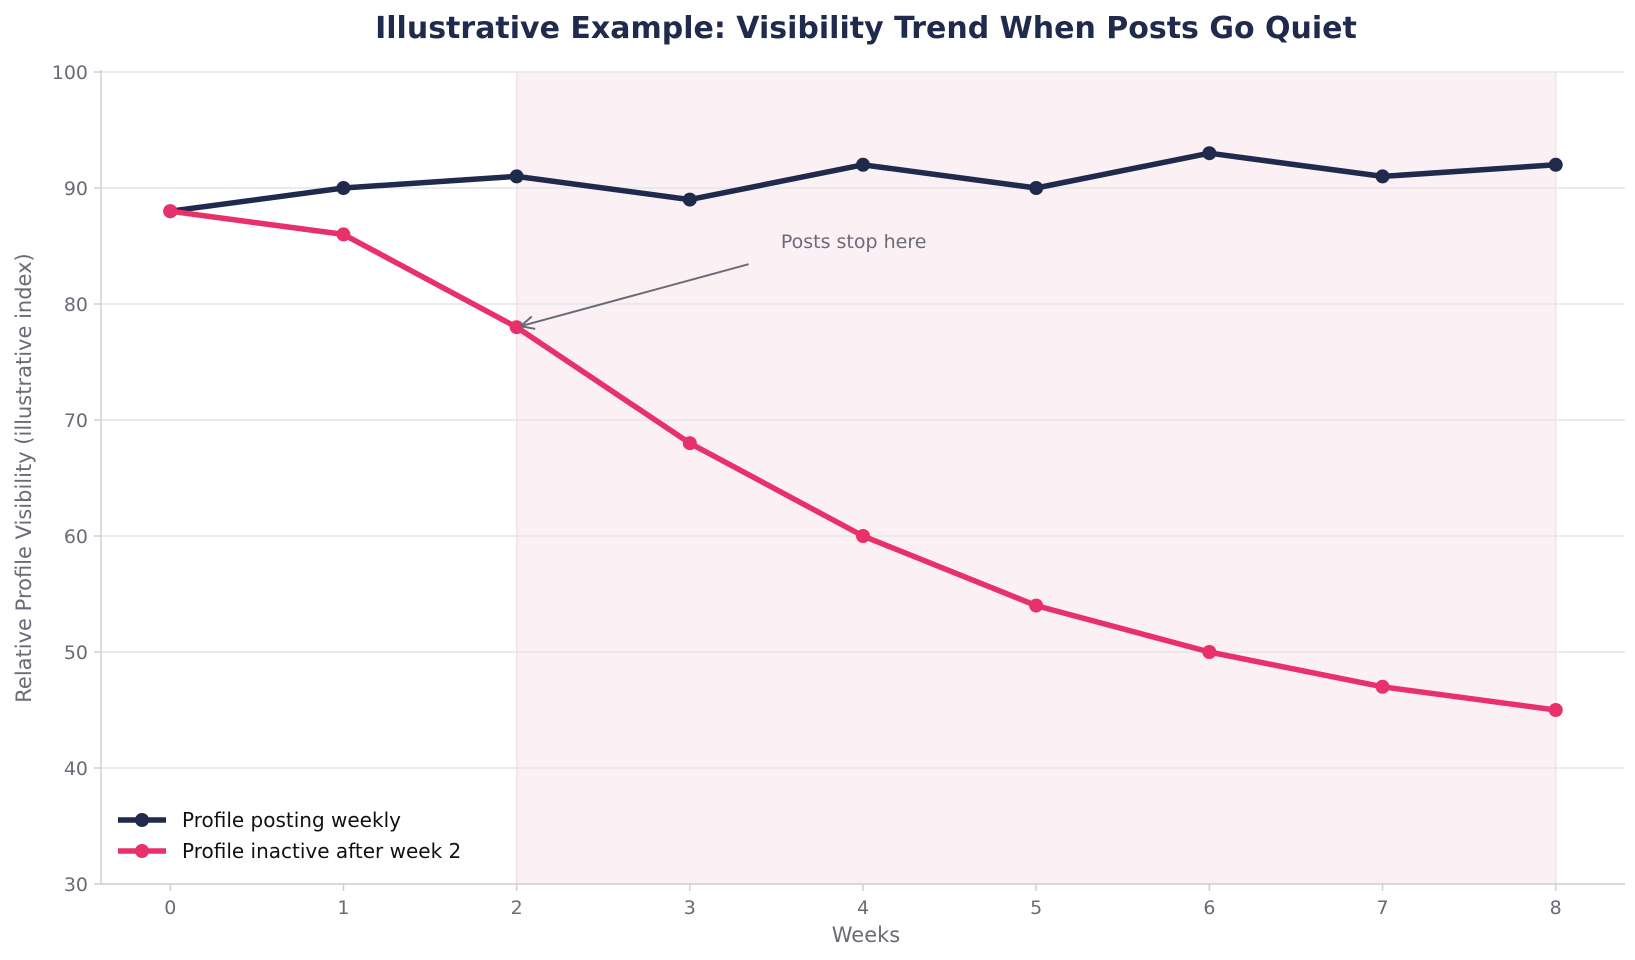  Describe the element at coordinates (854, 242) in the screenshot. I see `annotation-label: Posts stop here` at that location.